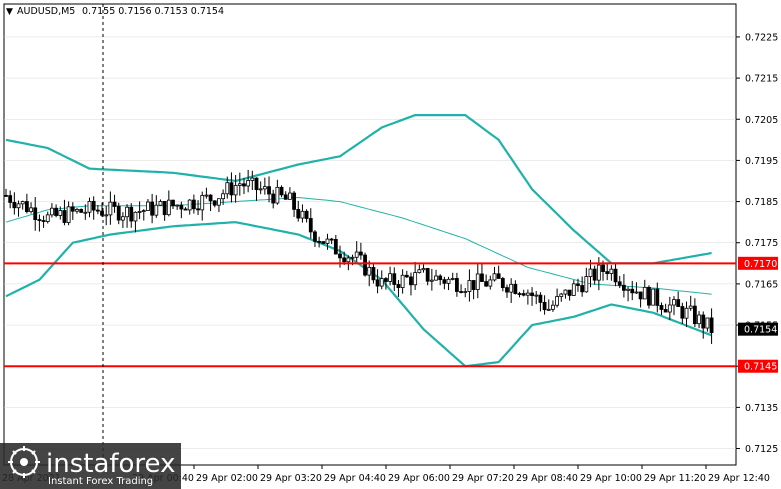 The height and width of the screenshot is (489, 781). What do you see at coordinates (758, 314) in the screenshot?
I see `price-tags: 0.7170 0.7145 0.7154` at bounding box center [758, 314].